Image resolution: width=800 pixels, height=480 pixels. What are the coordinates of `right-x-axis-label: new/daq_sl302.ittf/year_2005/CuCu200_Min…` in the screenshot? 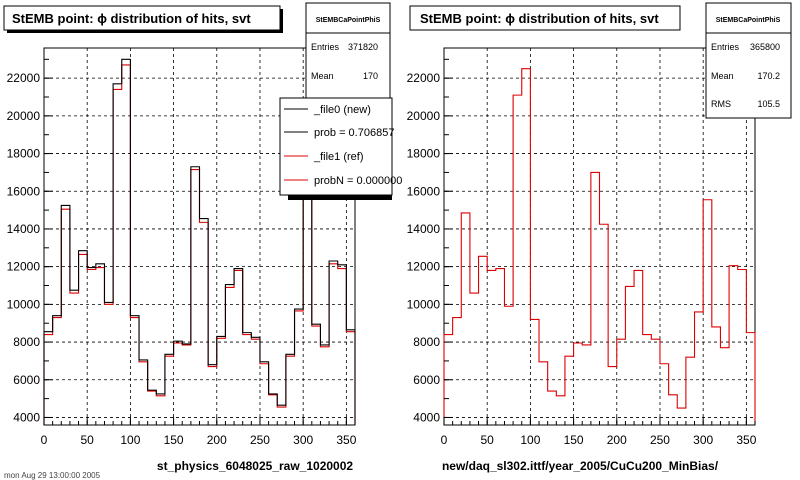 It's located at (580, 466).